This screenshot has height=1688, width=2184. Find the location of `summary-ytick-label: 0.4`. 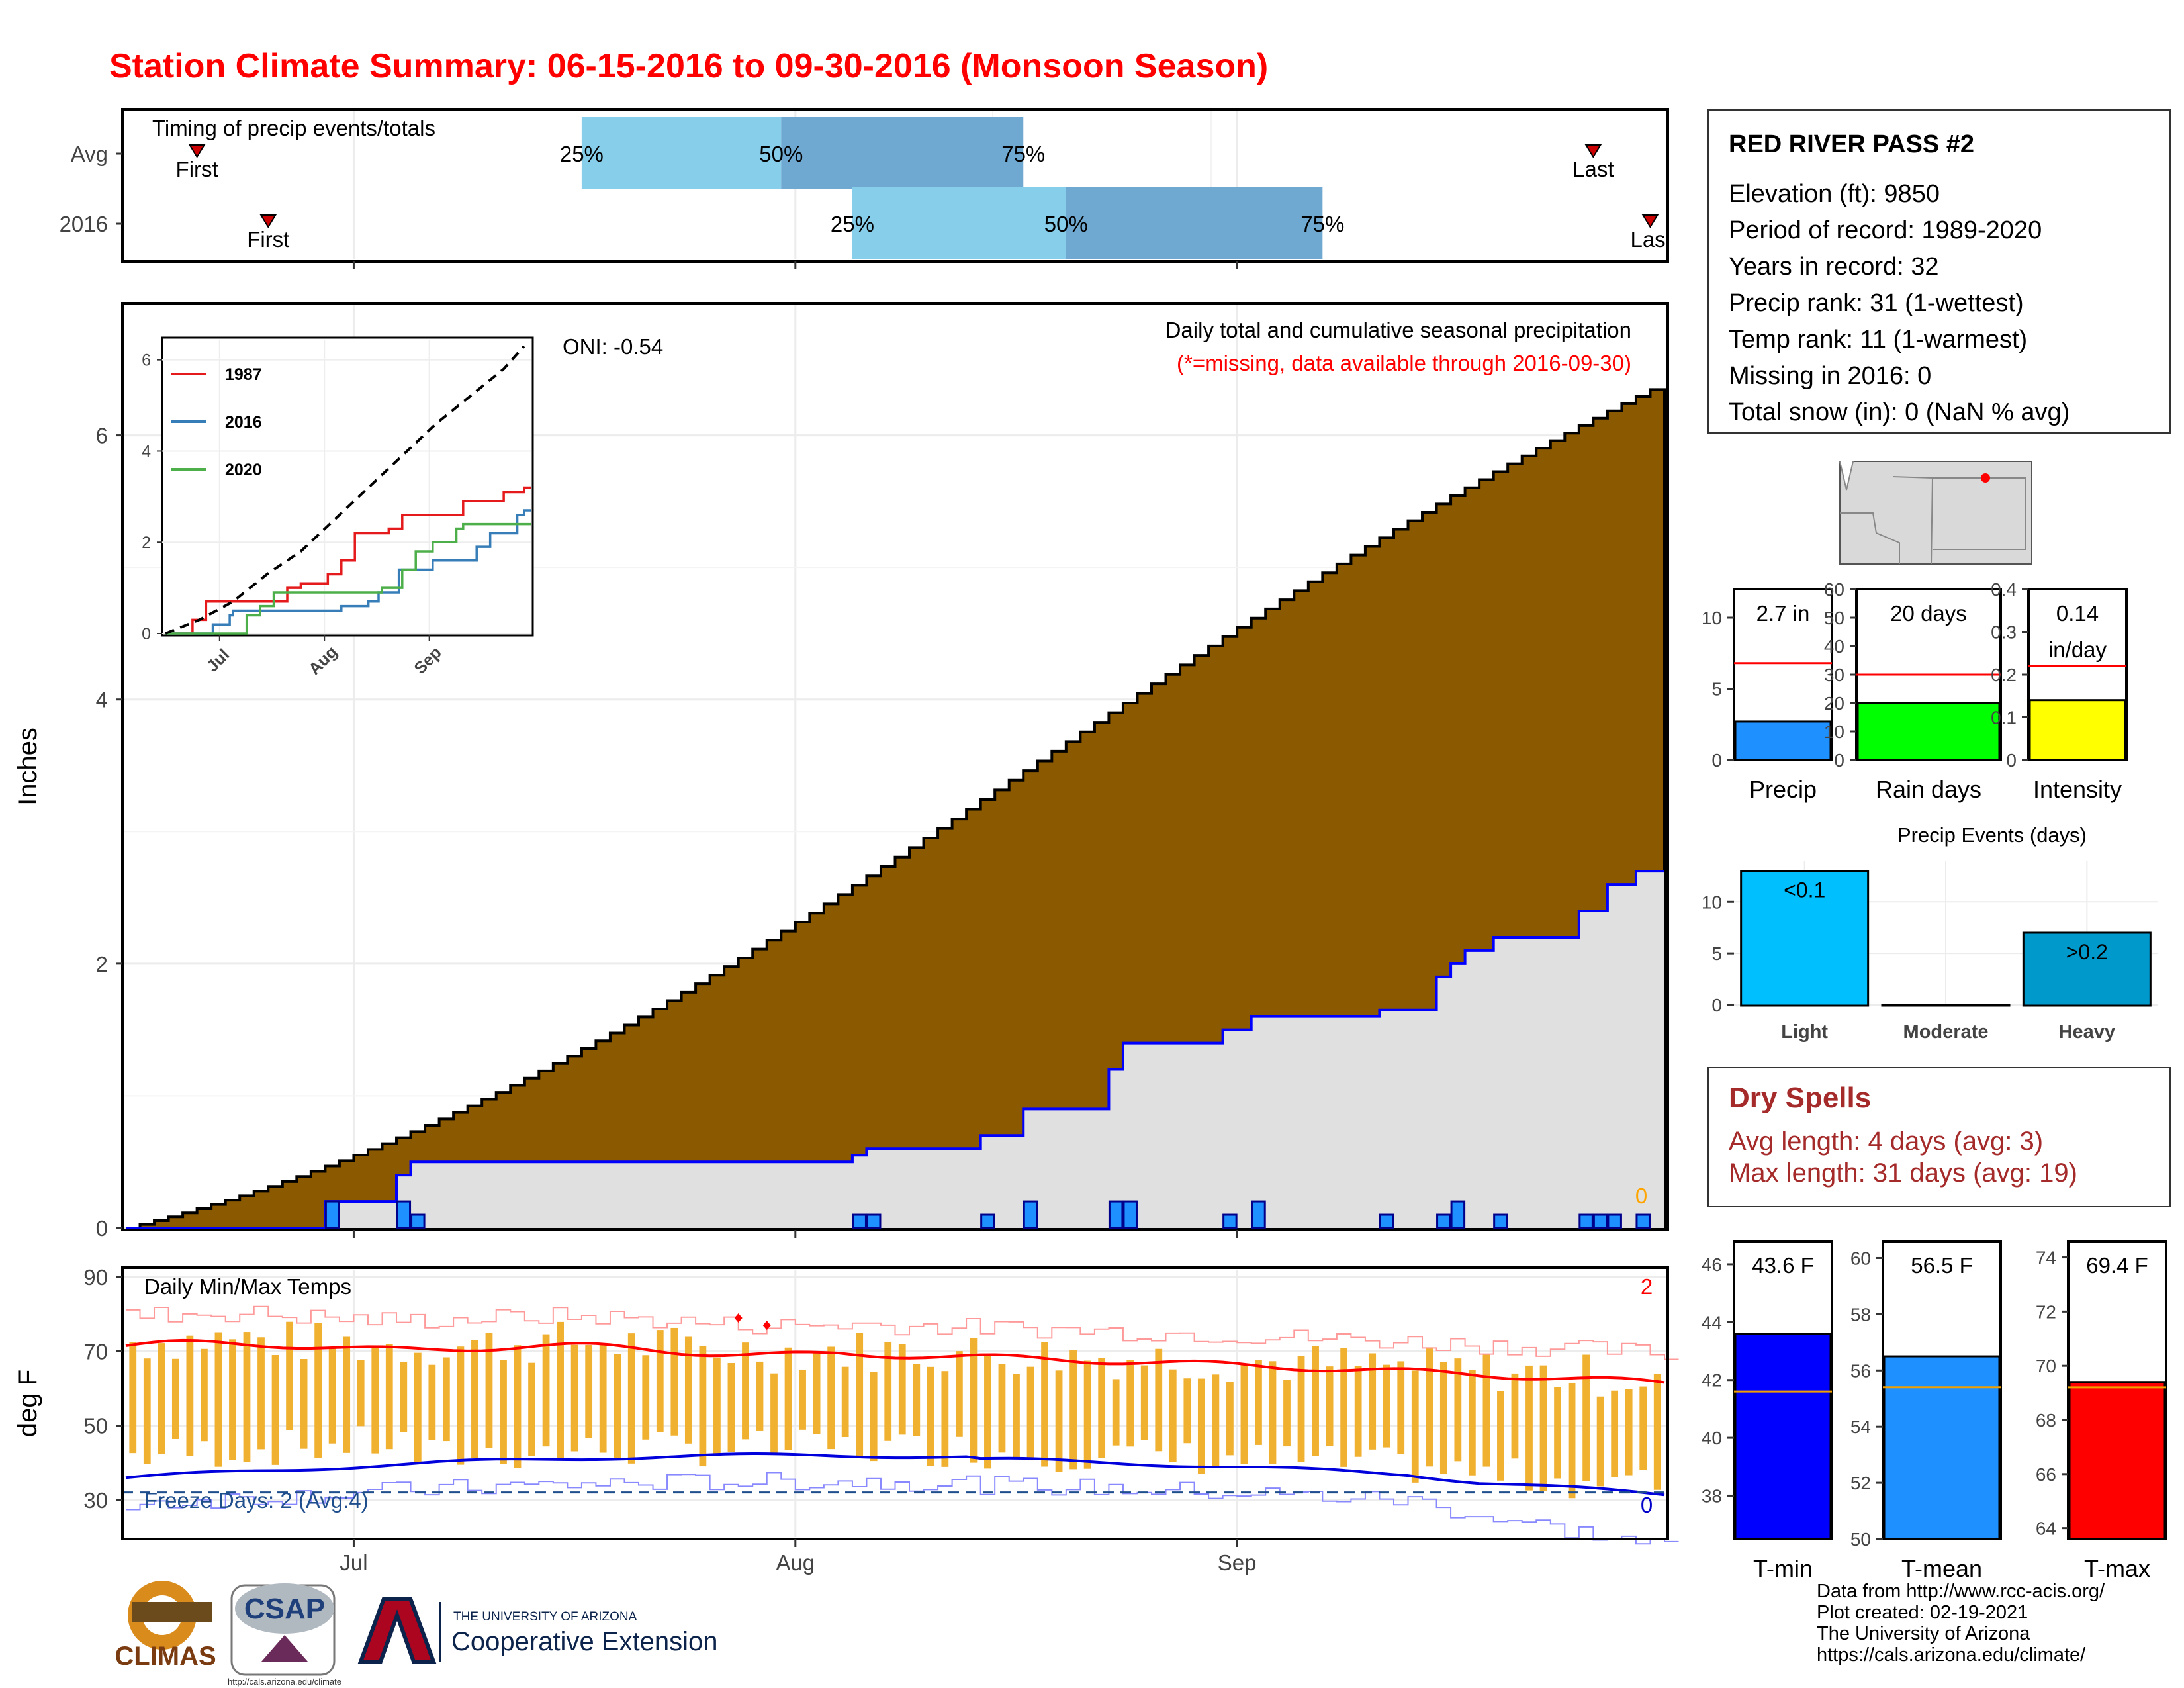

summary-ytick-label: 0.4 is located at coordinates (2004, 589).